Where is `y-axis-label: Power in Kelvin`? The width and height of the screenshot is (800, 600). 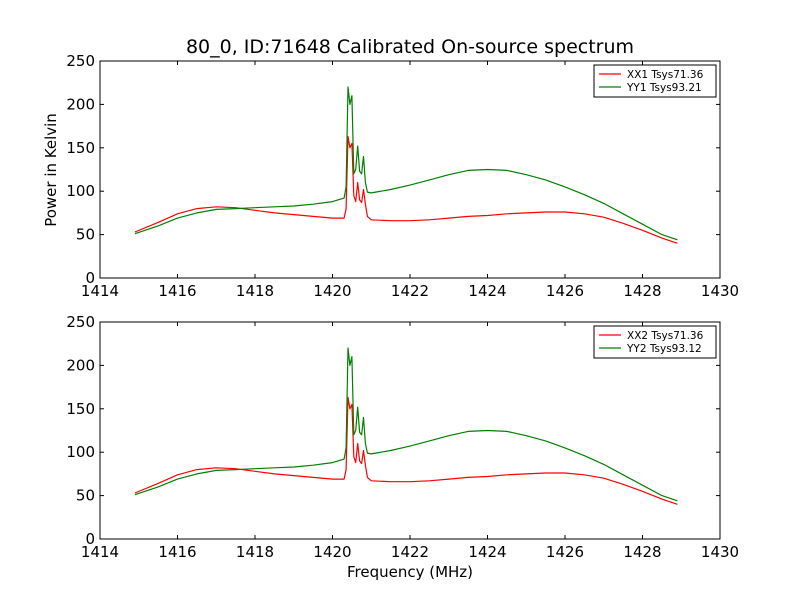
y-axis-label: Power in Kelvin is located at coordinates (51, 170).